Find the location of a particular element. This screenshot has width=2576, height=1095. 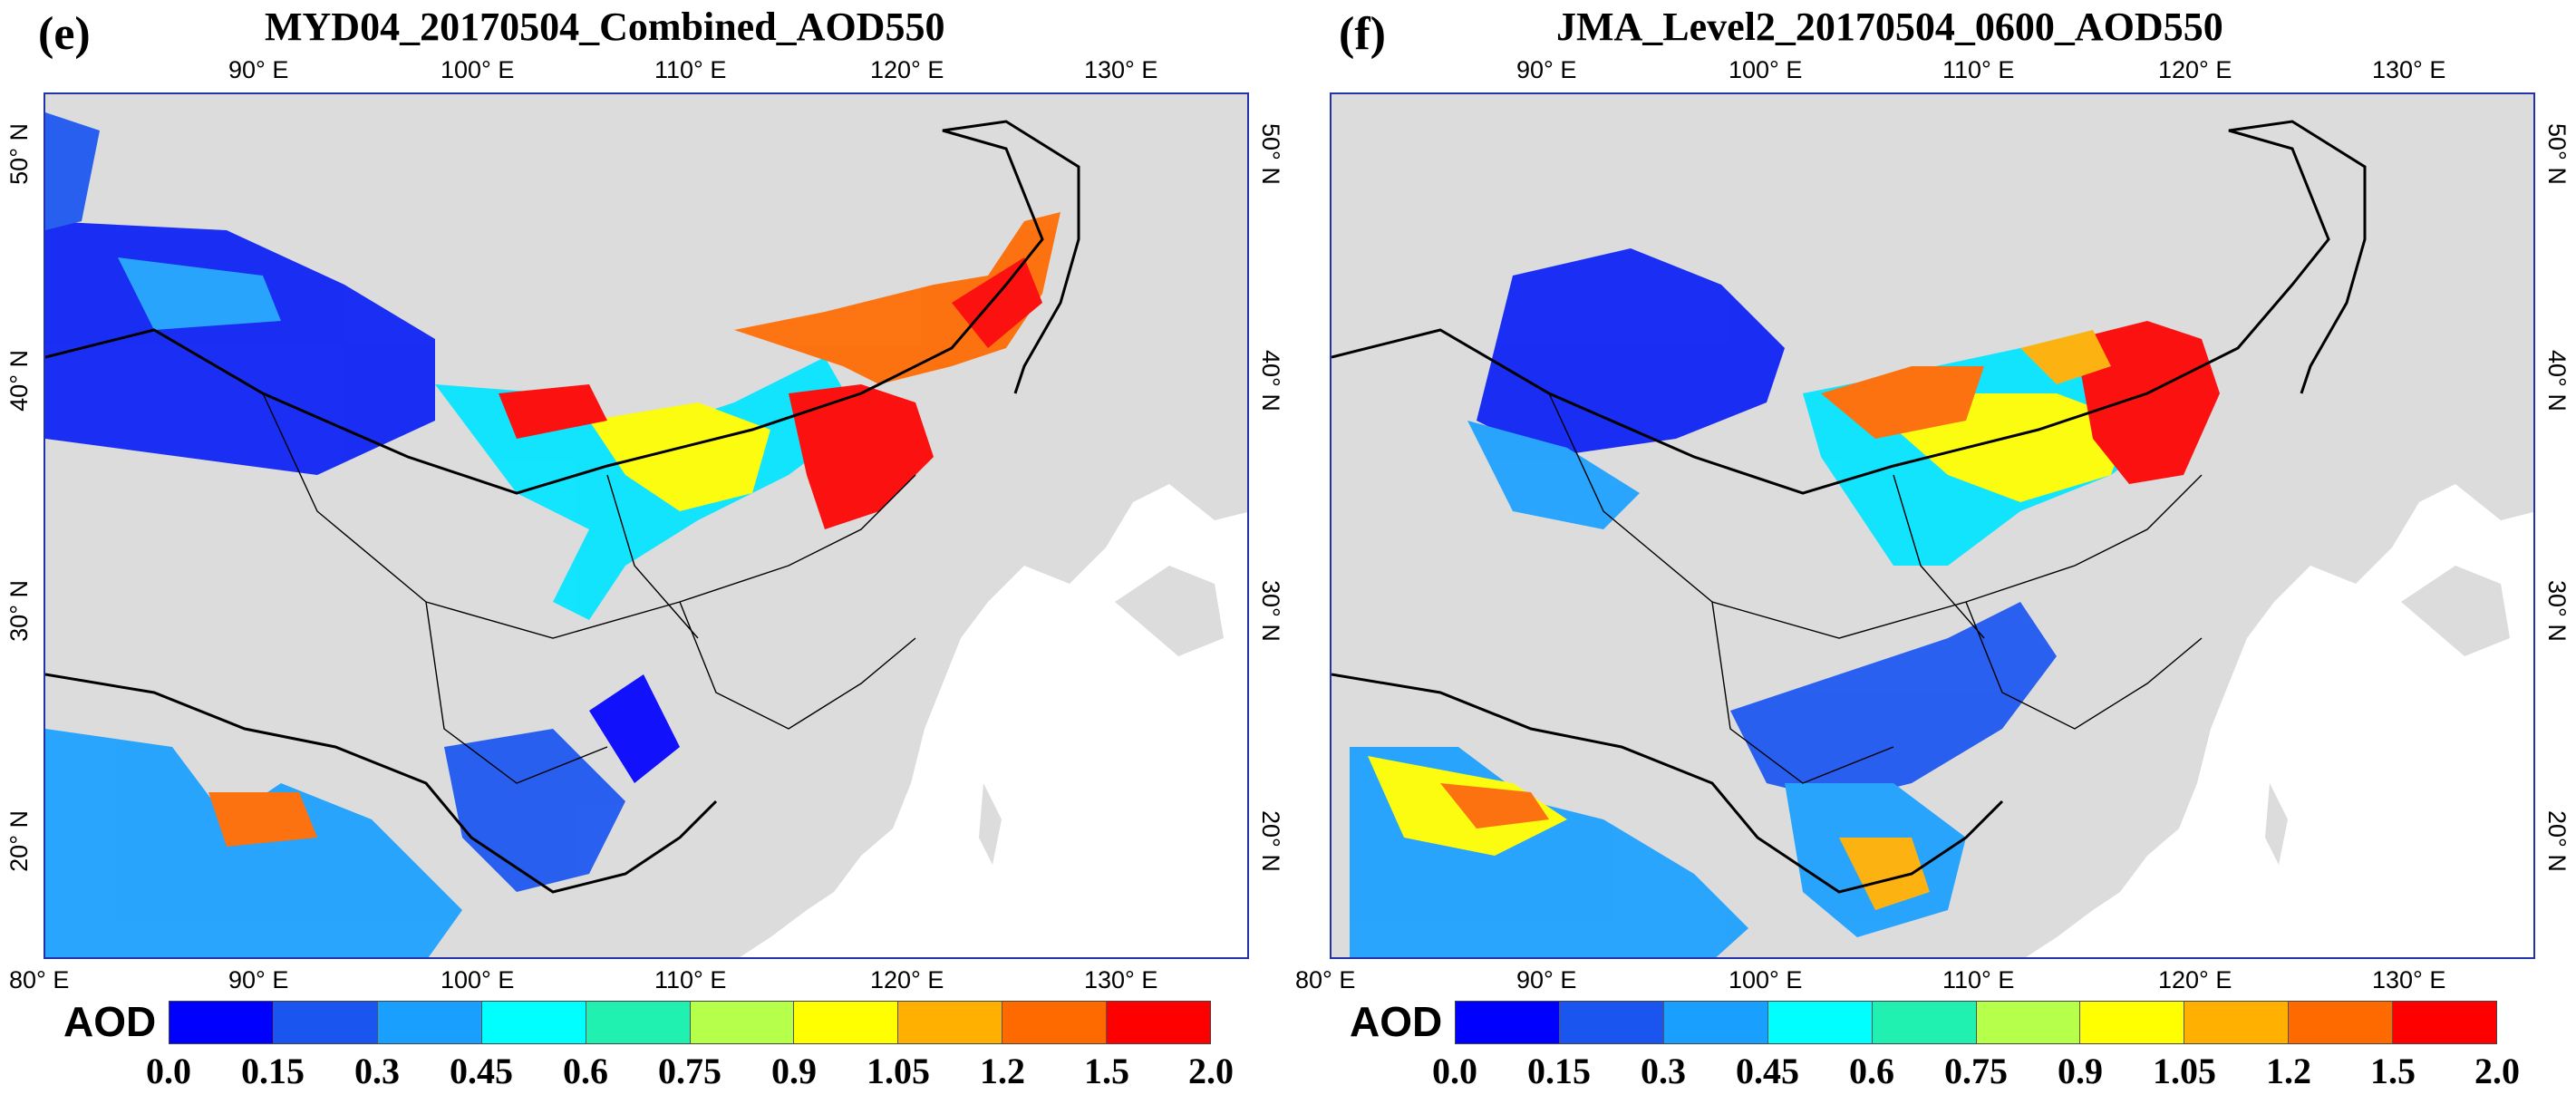

lat-tick-left: 30° N is located at coordinates (19, 611).